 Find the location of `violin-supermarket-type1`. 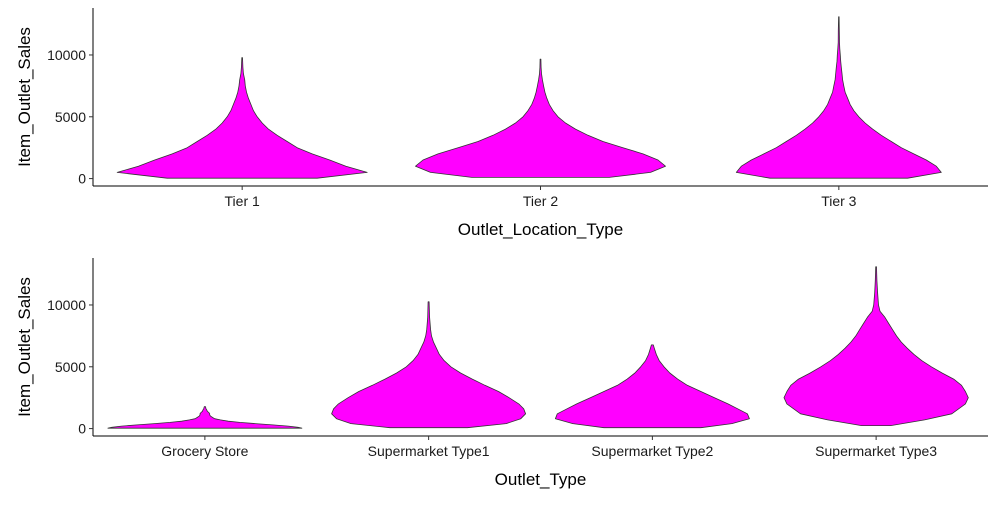

violin-supermarket-type1 is located at coordinates (428, 365).